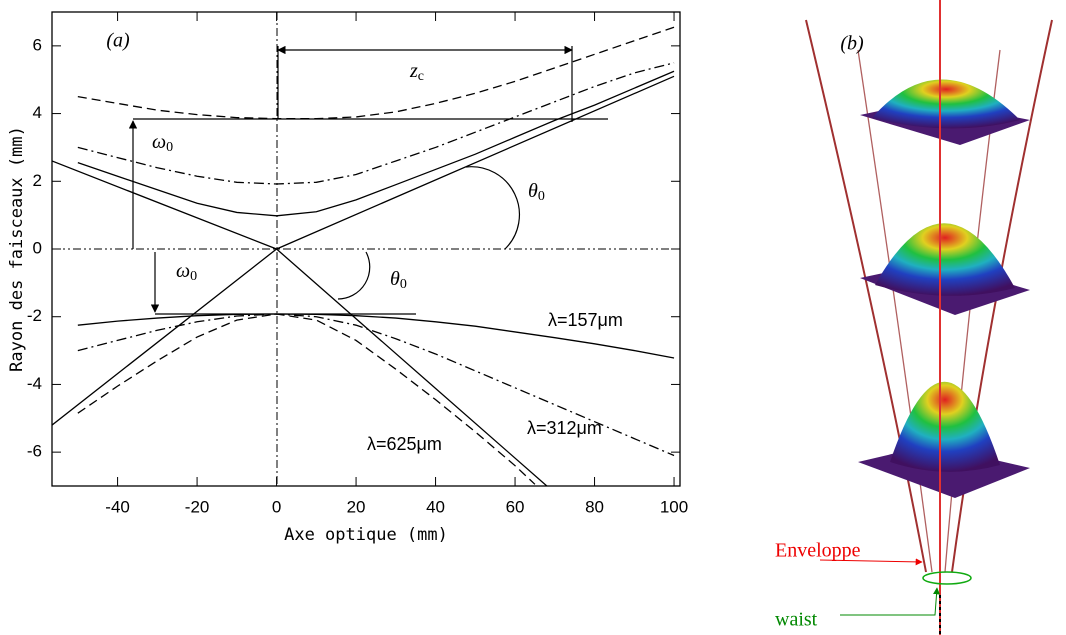 Image resolution: width=1066 pixels, height=635 pixels. Describe the element at coordinates (404, 444) in the screenshot. I see `wavelength-label: λ=625μm` at that location.